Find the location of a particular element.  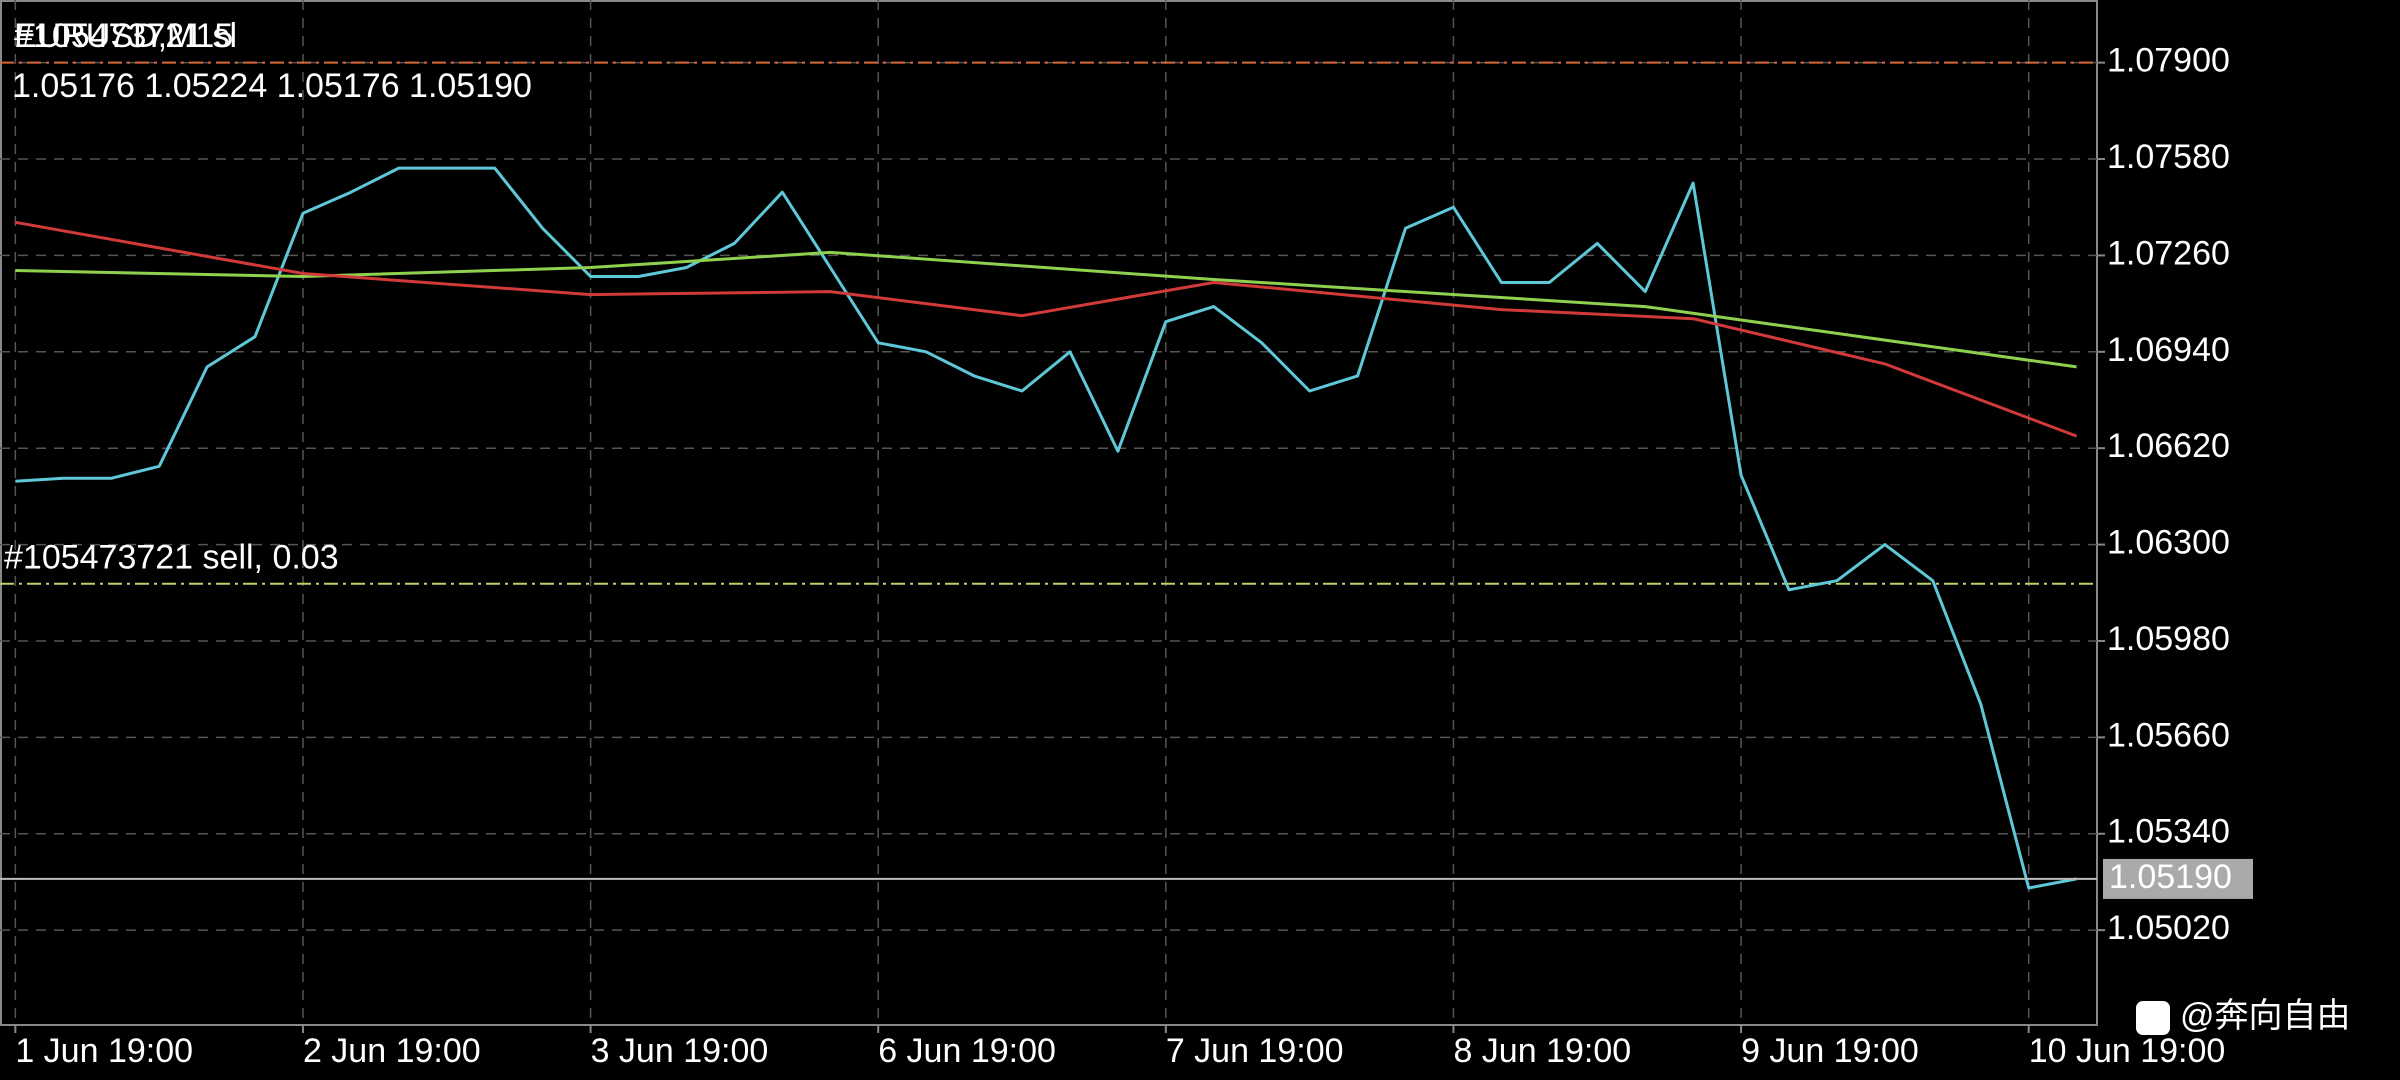

y-tick-label: 1.05340 is located at coordinates (2168, 832).